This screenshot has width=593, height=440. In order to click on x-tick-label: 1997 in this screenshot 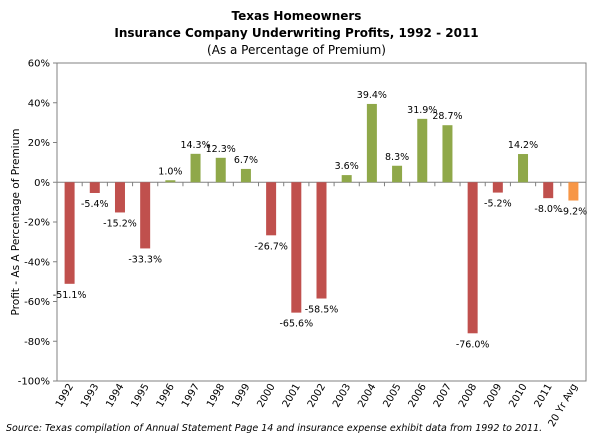, I will do `click(191, 396)`.